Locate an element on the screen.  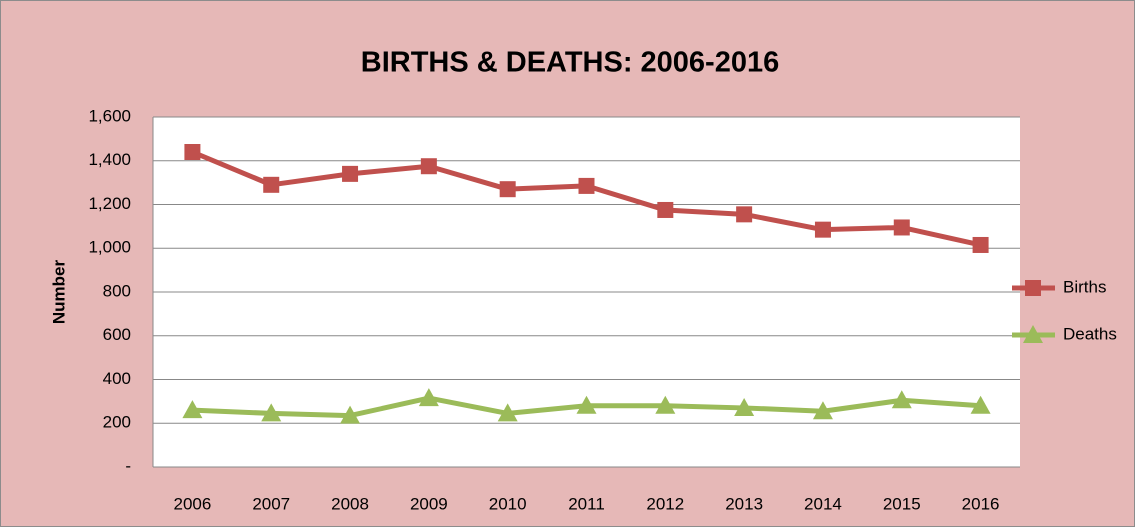
y-axis-label: Number is located at coordinates (58, 292).